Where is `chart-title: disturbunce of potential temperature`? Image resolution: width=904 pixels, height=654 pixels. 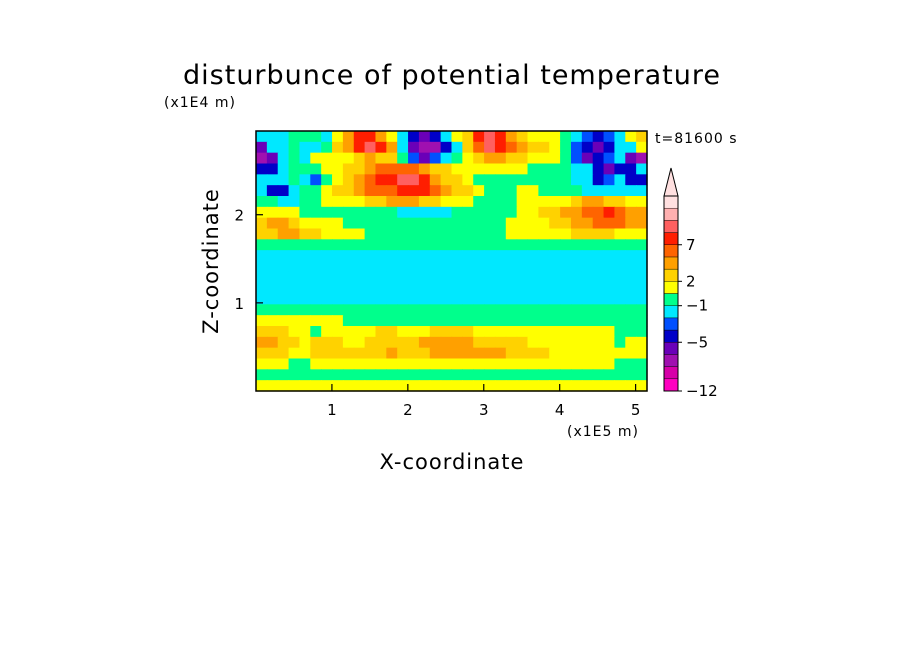 chart-title: disturbunce of potential temperature is located at coordinates (452, 75).